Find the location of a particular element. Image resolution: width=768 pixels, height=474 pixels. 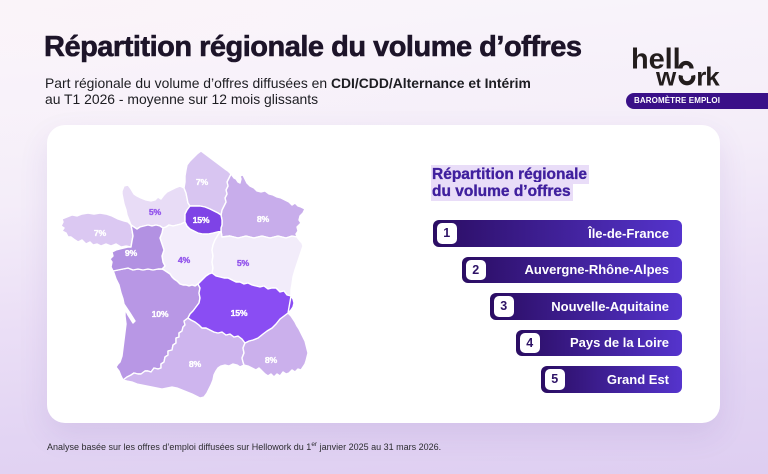

svg-text: rk is located at coordinates (708, 76).